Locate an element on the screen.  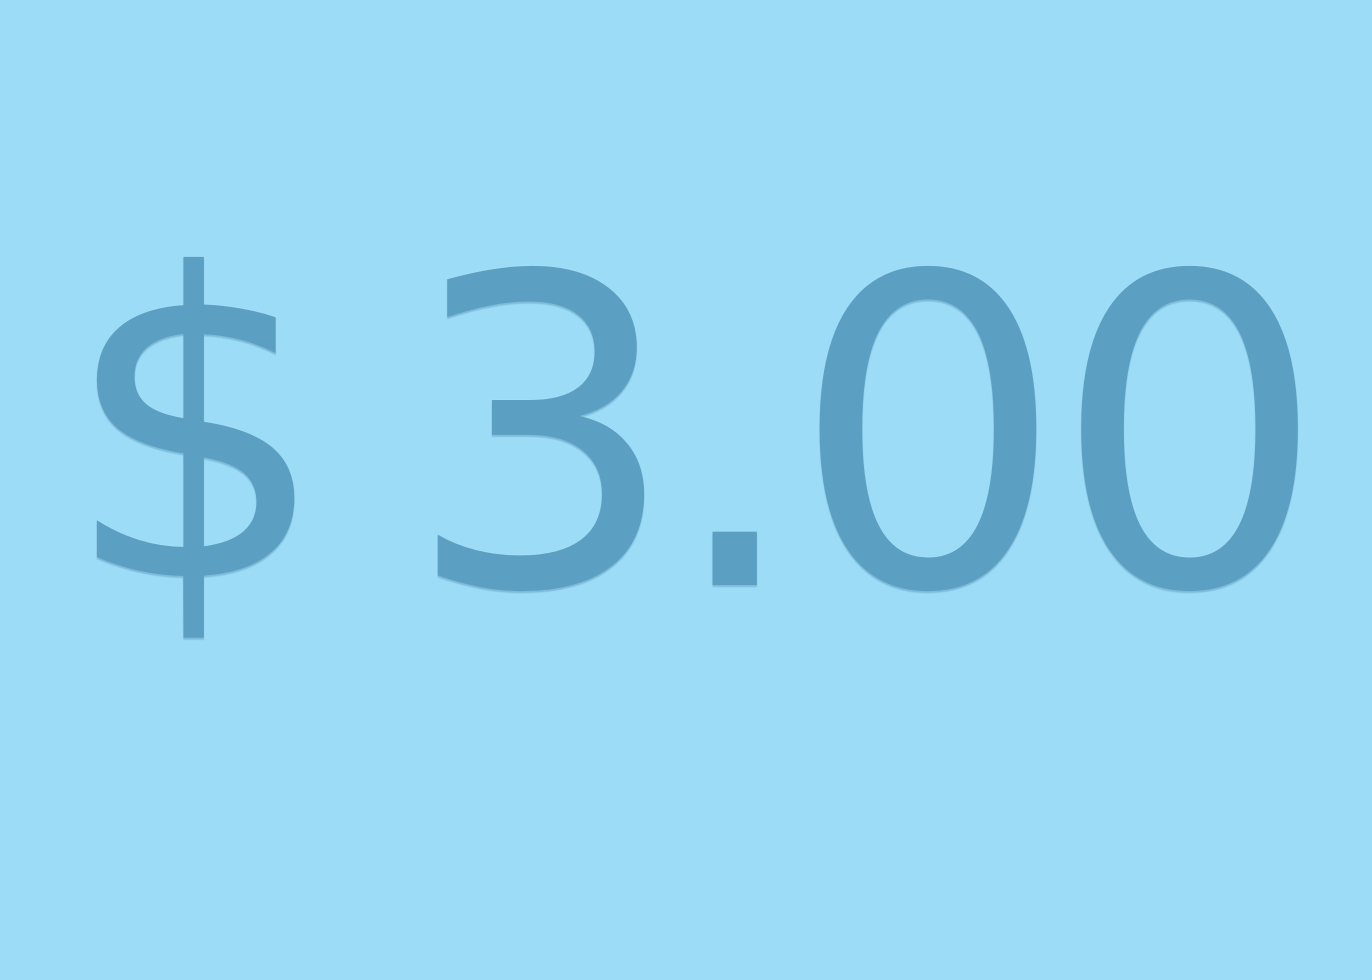
currency-symbol: $ is located at coordinates (196, 431).